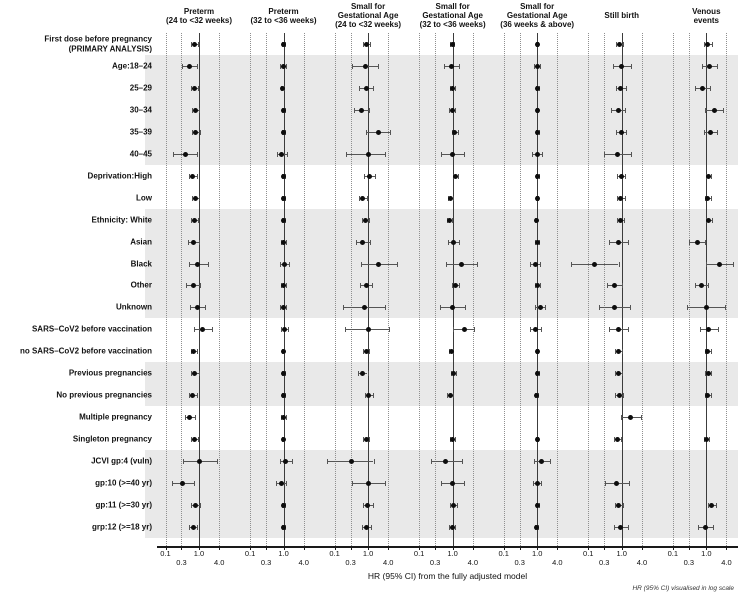 The image size is (738, 596). Describe the element at coordinates (140, 110) in the screenshot. I see `row-label: 30–34` at that location.